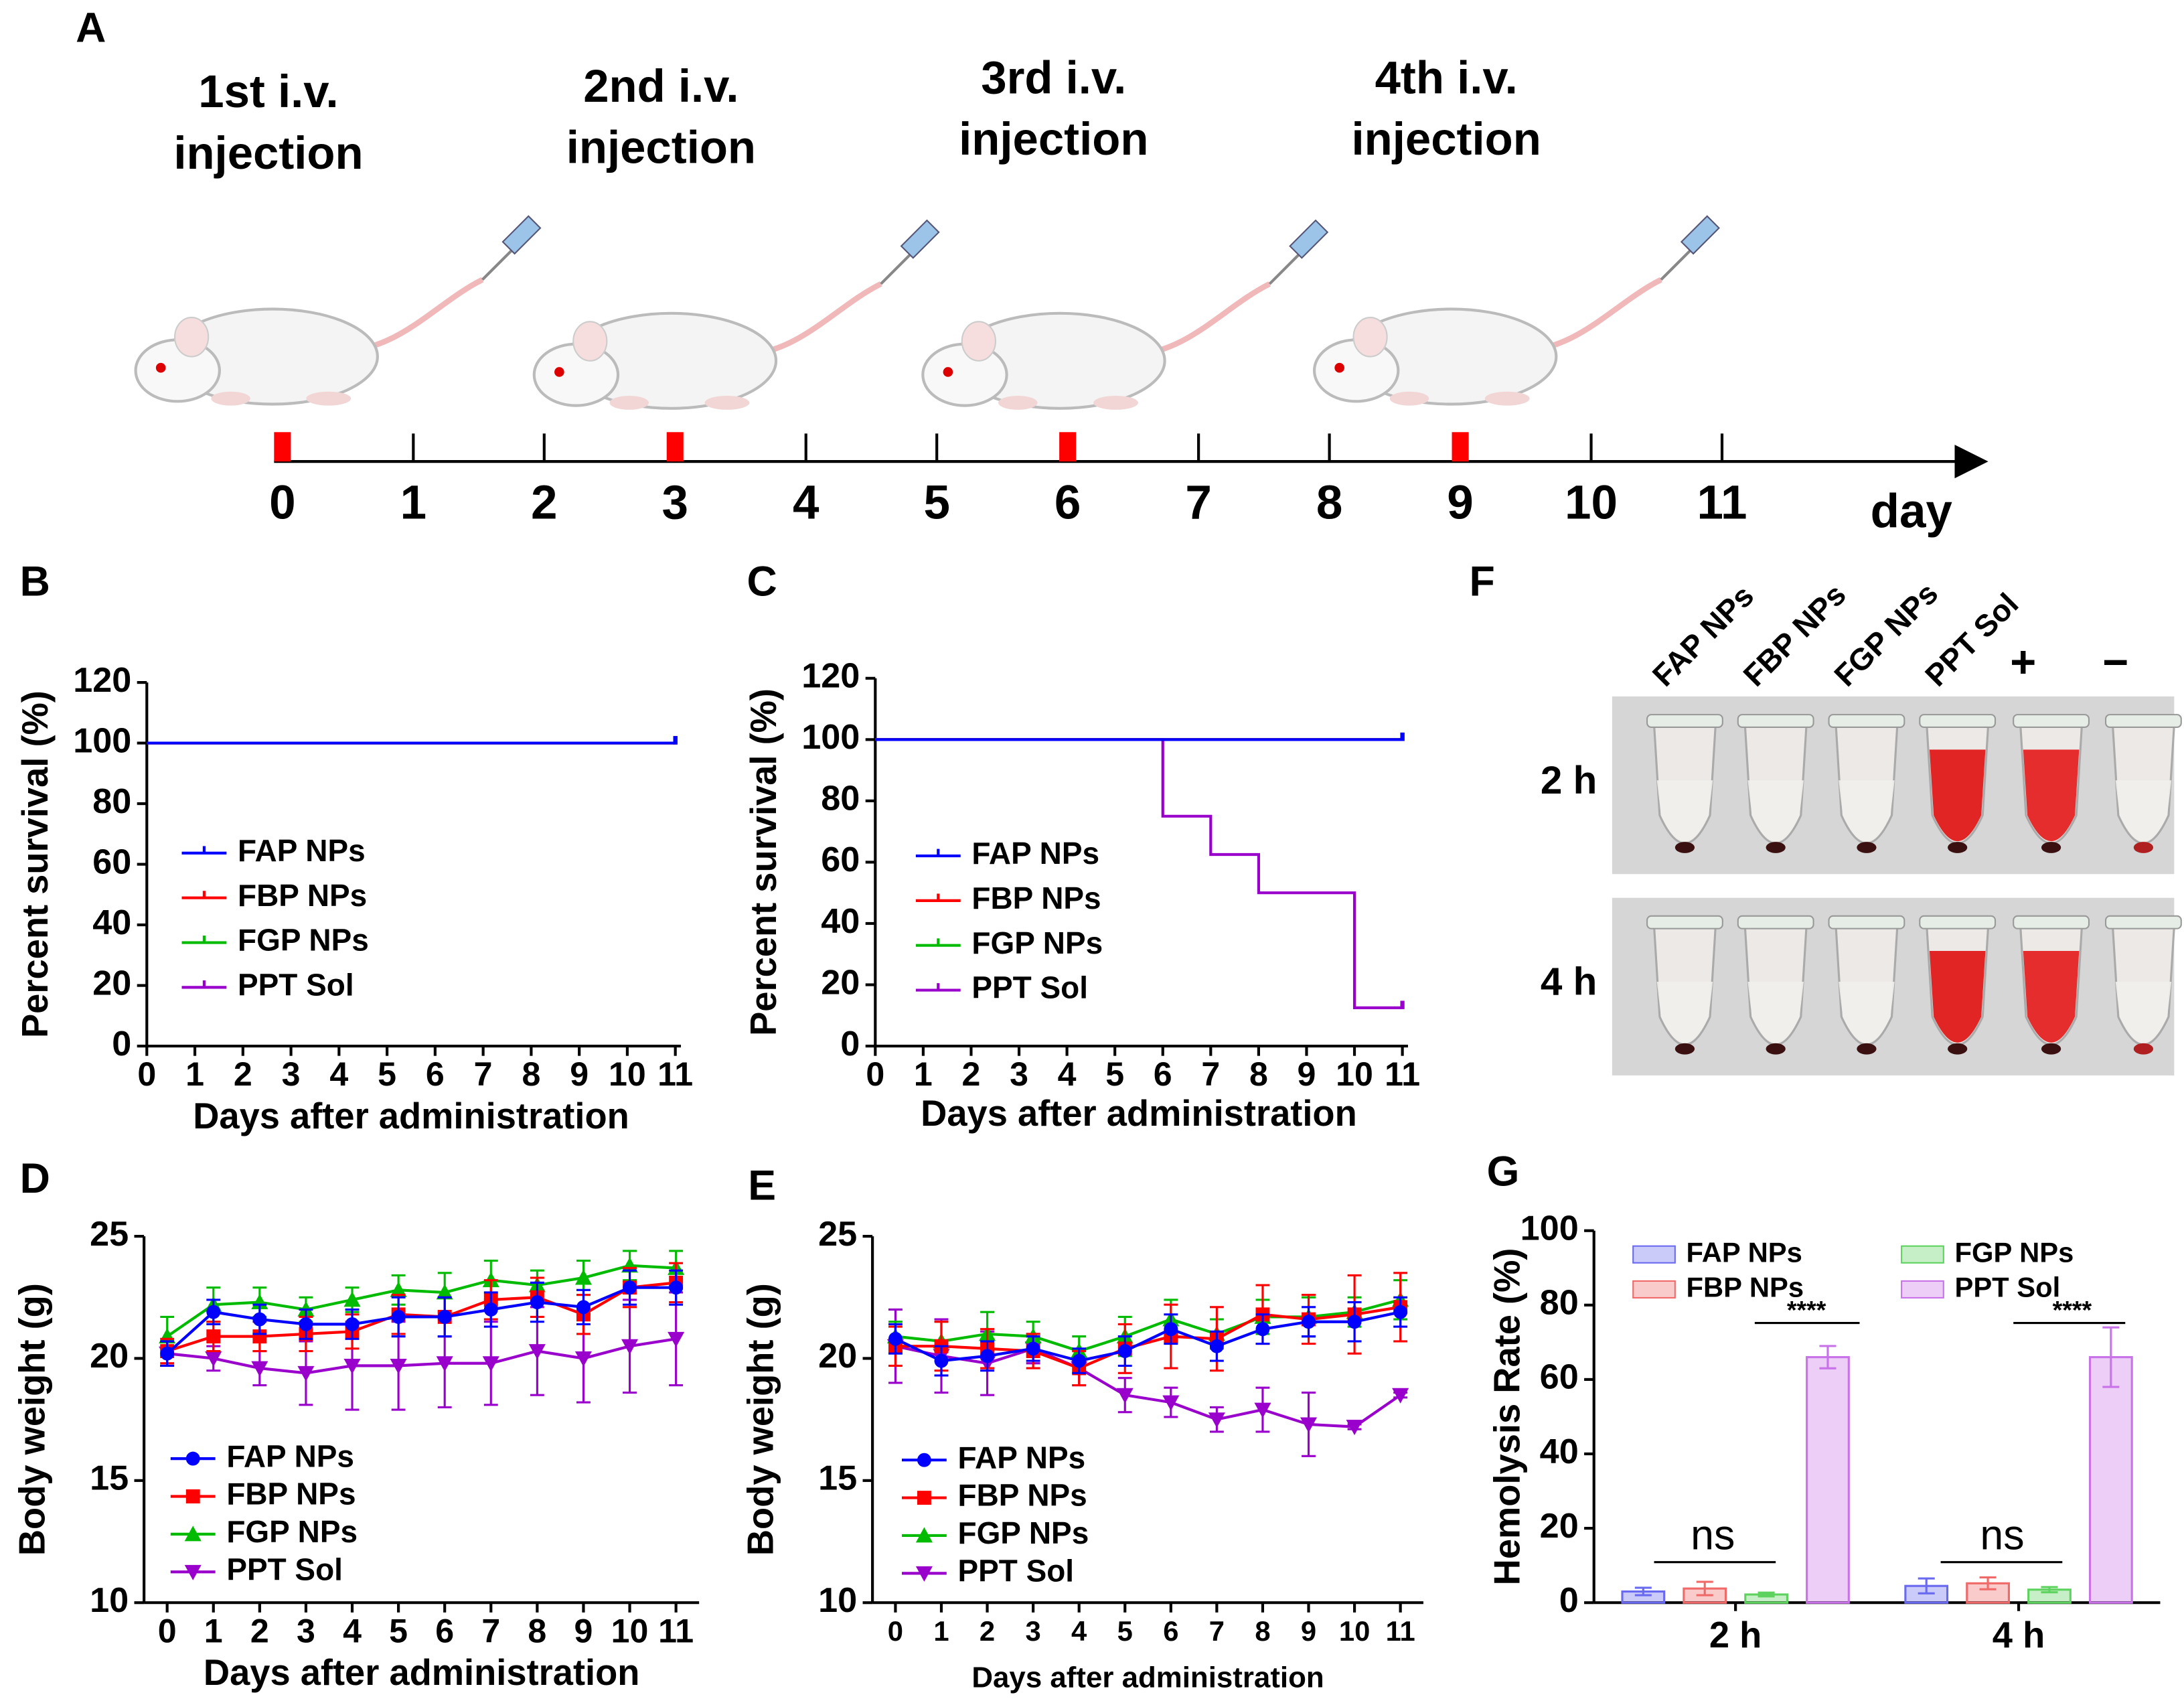 Image resolution: width=2184 pixels, height=1707 pixels. What do you see at coordinates (1198, 503) in the screenshot?
I see `timeline-day-label: 7` at bounding box center [1198, 503].